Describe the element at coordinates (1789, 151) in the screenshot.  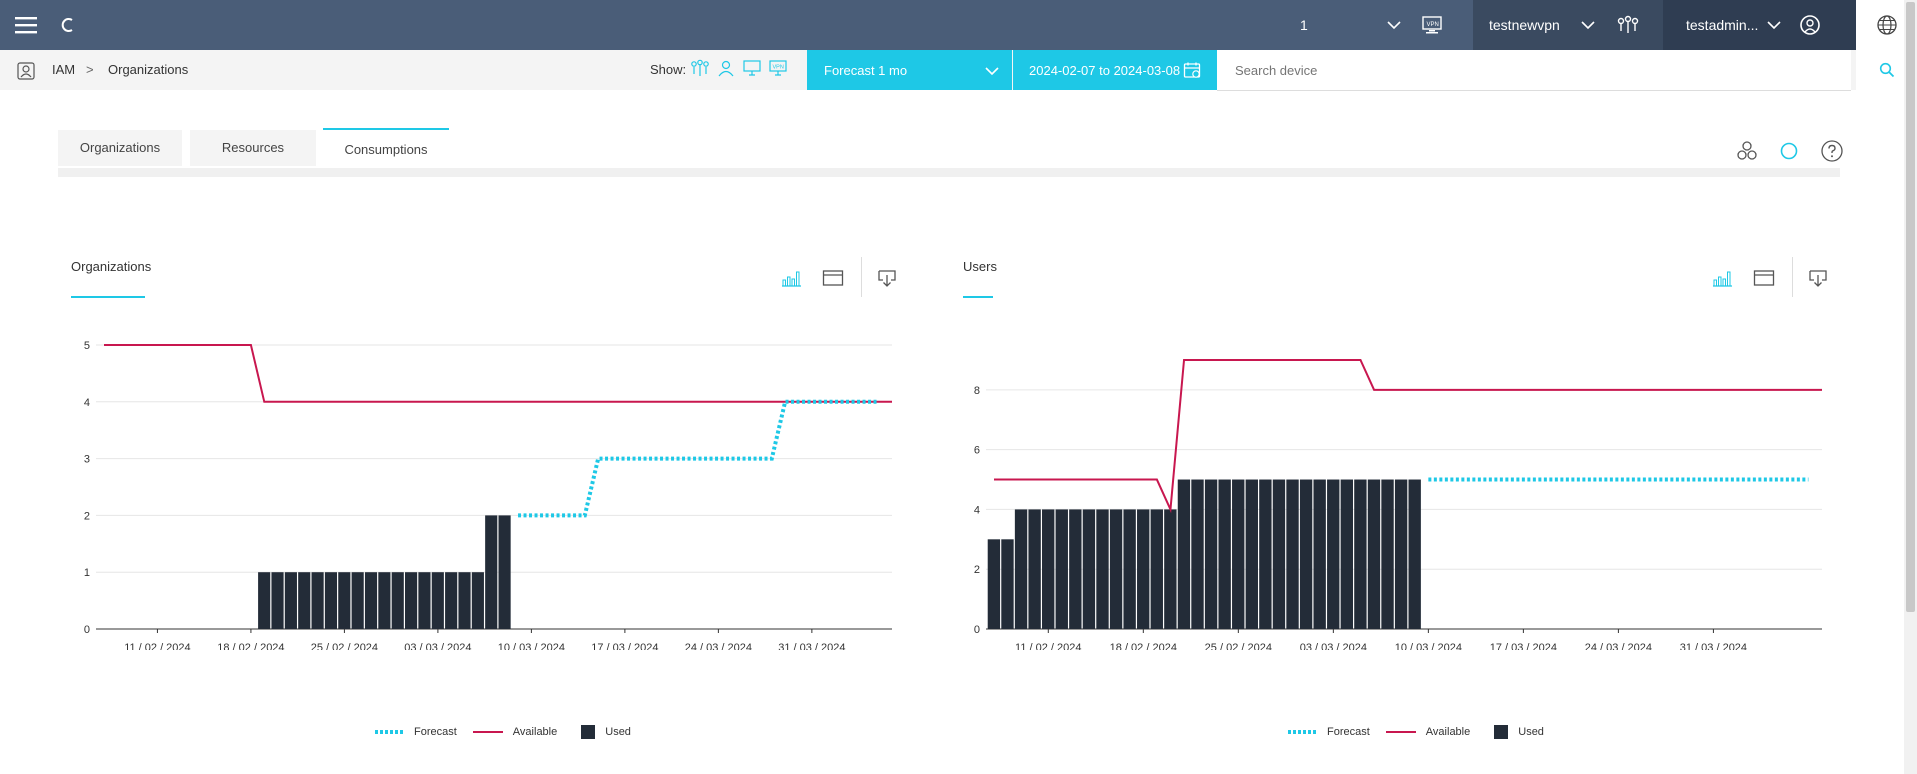
I see `status-circle-icon` at that location.